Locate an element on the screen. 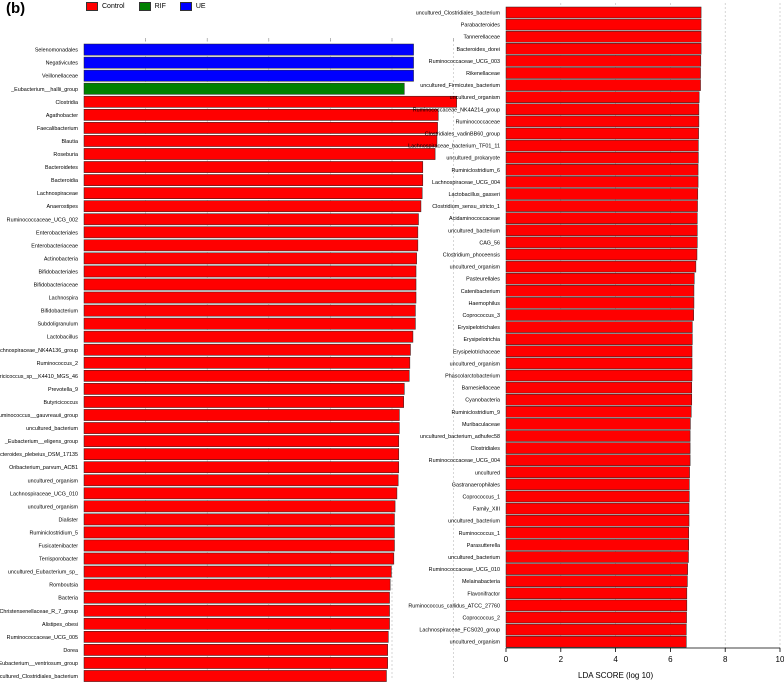 This screenshot has height=684, width=784. bar-label: Bifidobacteriales is located at coordinates (58, 272).